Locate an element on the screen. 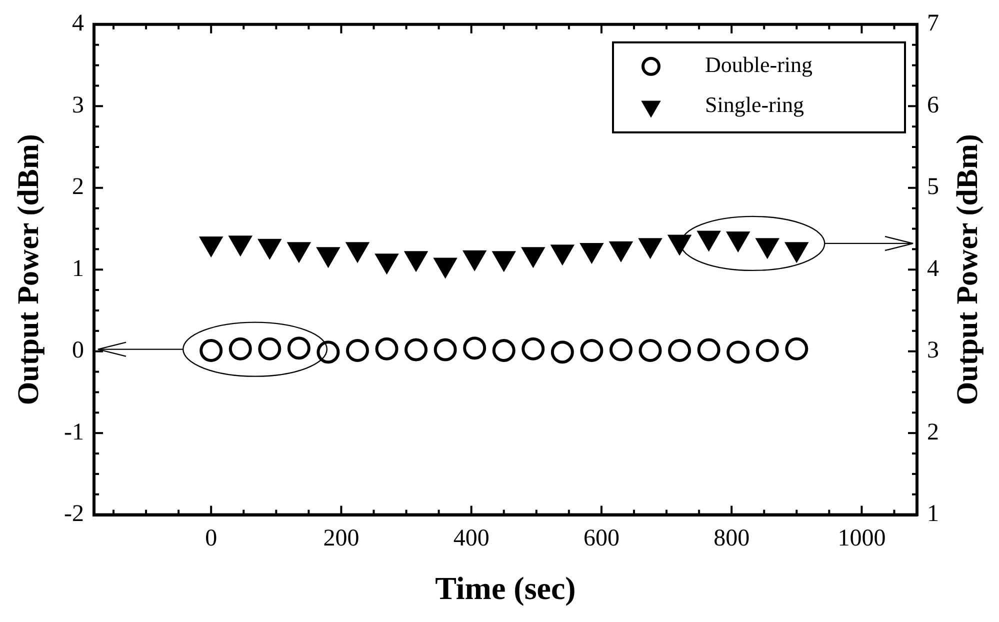 This screenshot has height=622, width=999. y-tick-label: 2 is located at coordinates (78, 187).